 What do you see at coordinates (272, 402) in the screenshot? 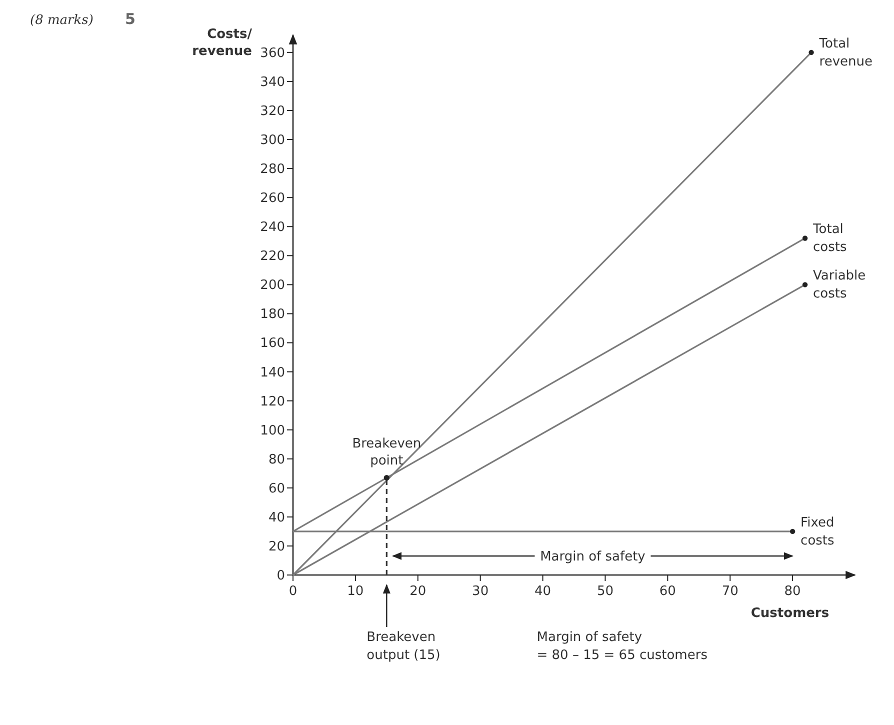
I see `y-tick-label: 120` at bounding box center [272, 402].